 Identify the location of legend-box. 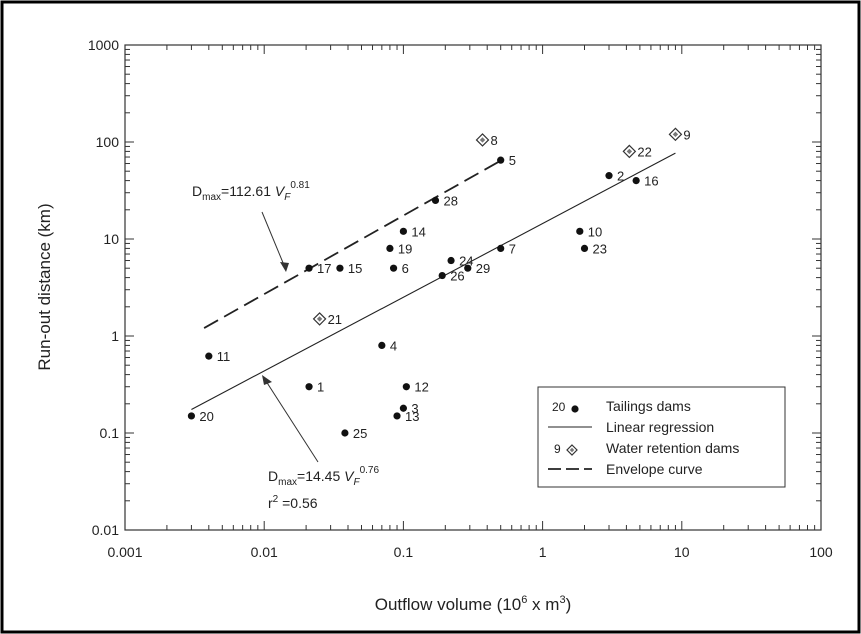
(661, 437).